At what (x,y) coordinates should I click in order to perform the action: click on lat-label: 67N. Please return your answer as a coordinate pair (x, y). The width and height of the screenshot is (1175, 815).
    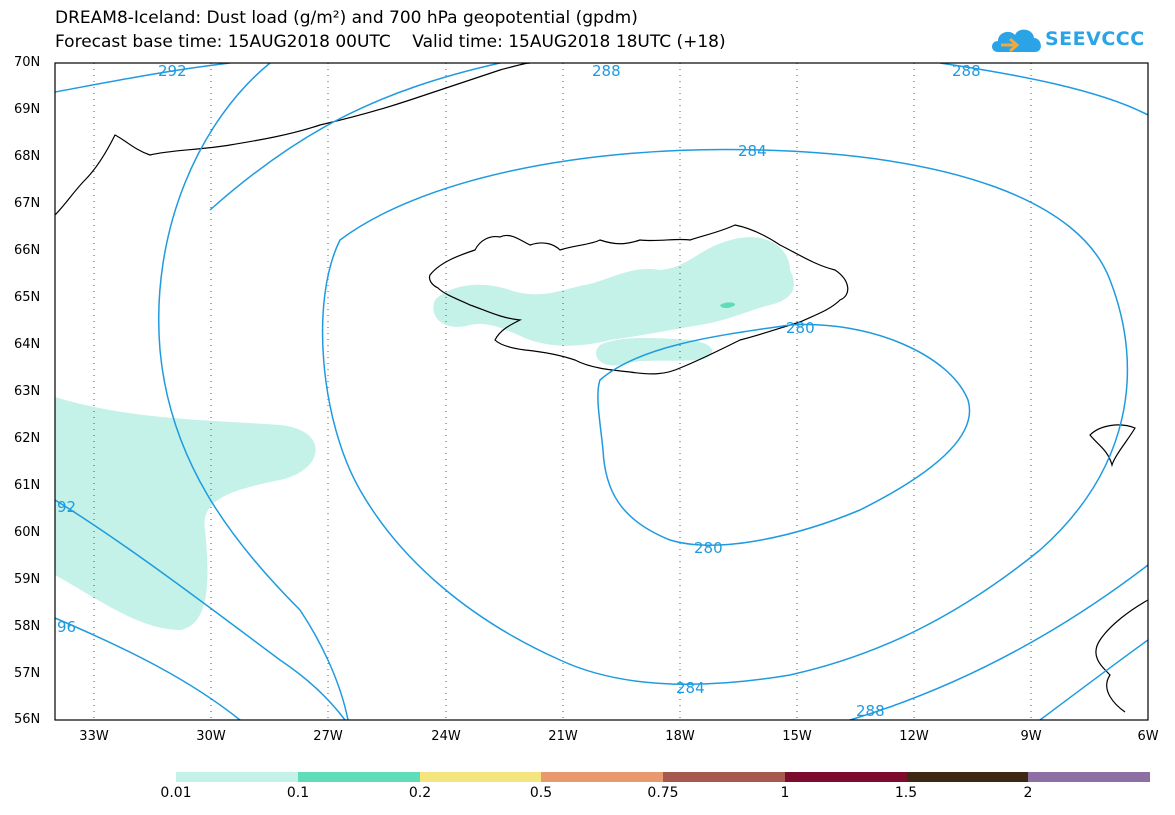
    Looking at the image, I should click on (27, 203).